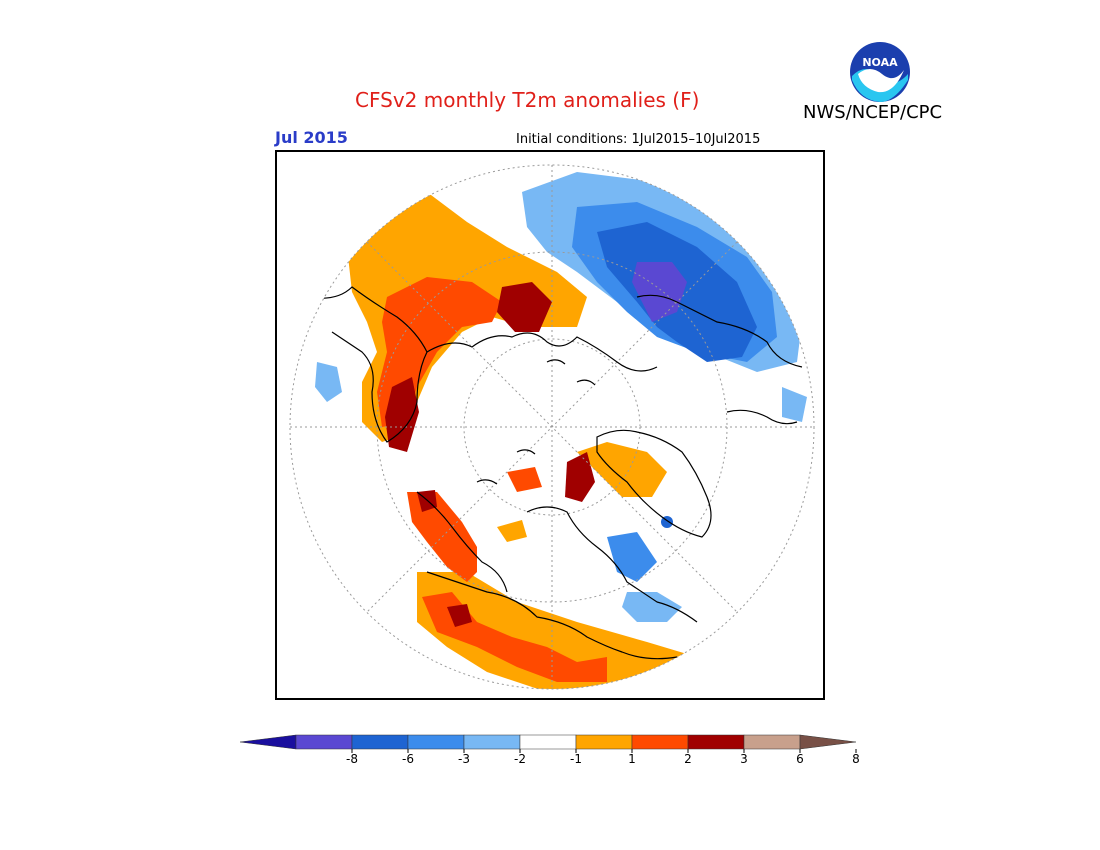  I want to click on coastline-scandinavia, so click(462, 542).